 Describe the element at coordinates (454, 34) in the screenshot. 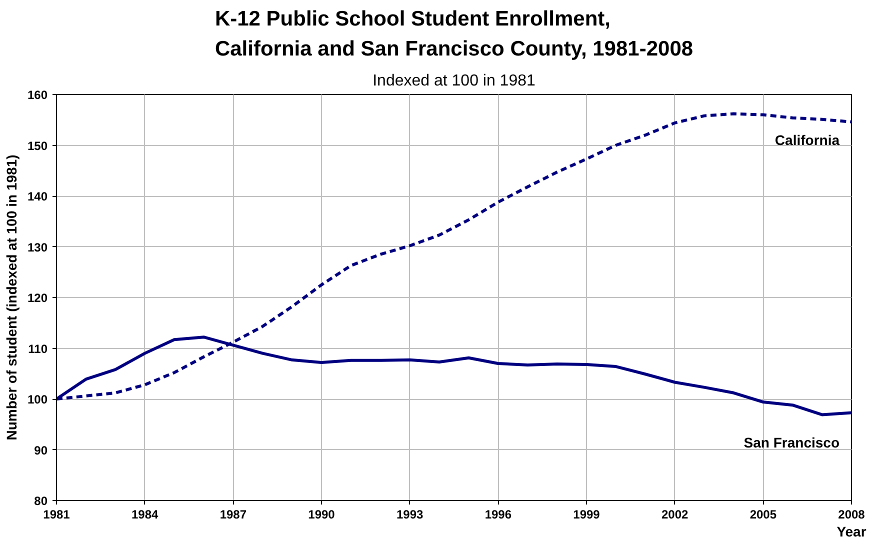

I see `chart-title: K-12 Public School Student Enrollment, California and San Francisco County, 1981-2008` at that location.